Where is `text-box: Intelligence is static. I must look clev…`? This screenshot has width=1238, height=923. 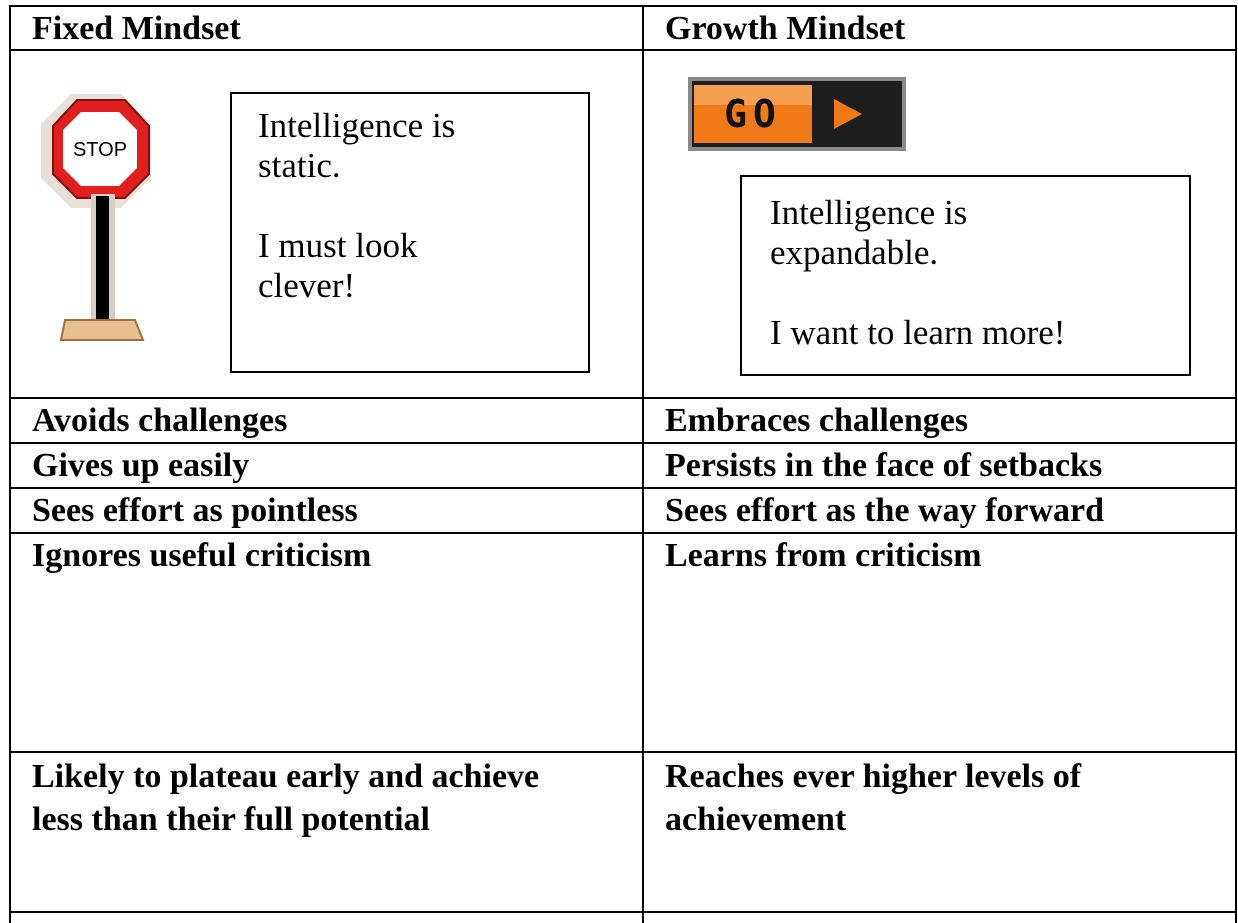 text-box: Intelligence is static. I must look clev… is located at coordinates (410, 232).